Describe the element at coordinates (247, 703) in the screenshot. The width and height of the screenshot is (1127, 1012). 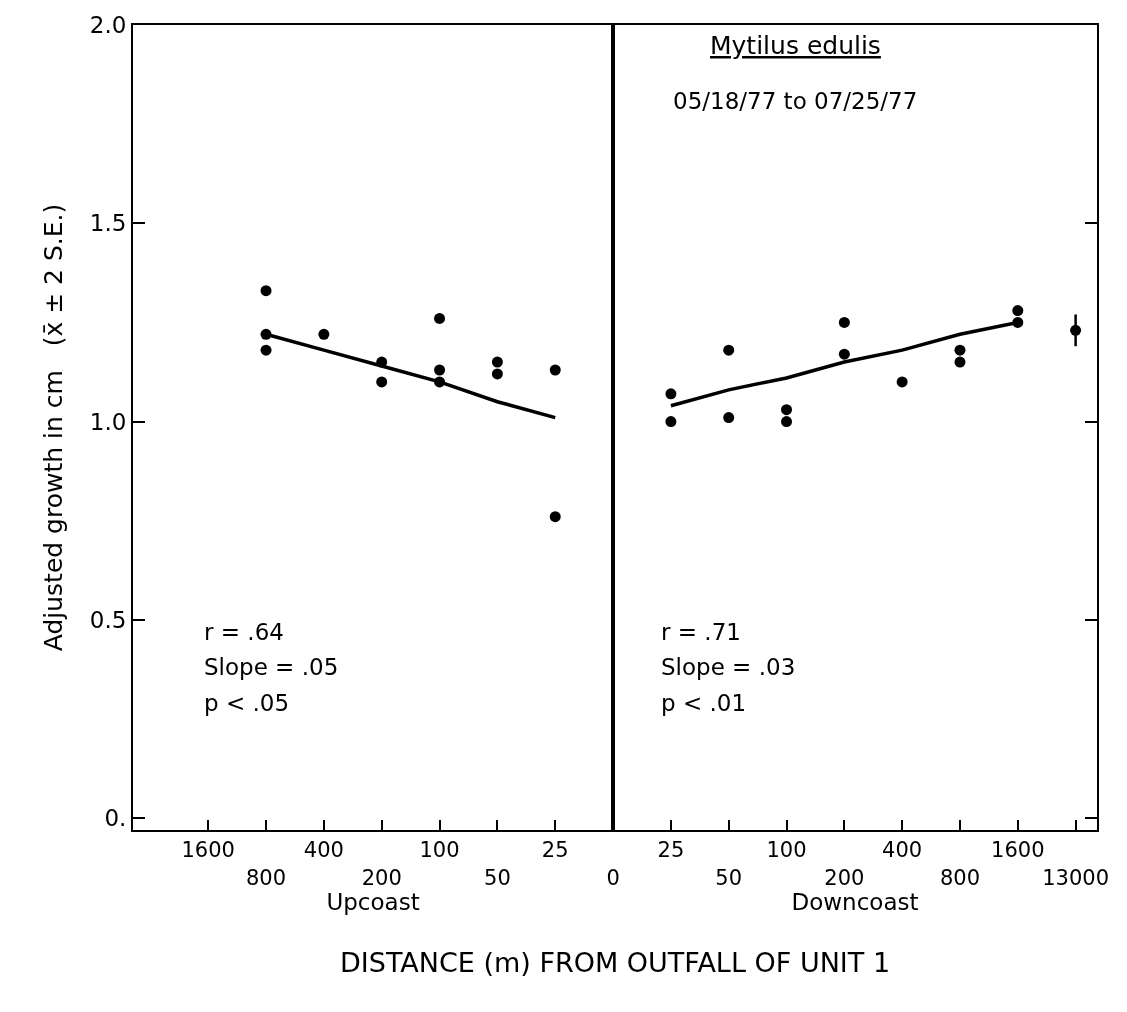
I see `annotation: p < .05` at that location.